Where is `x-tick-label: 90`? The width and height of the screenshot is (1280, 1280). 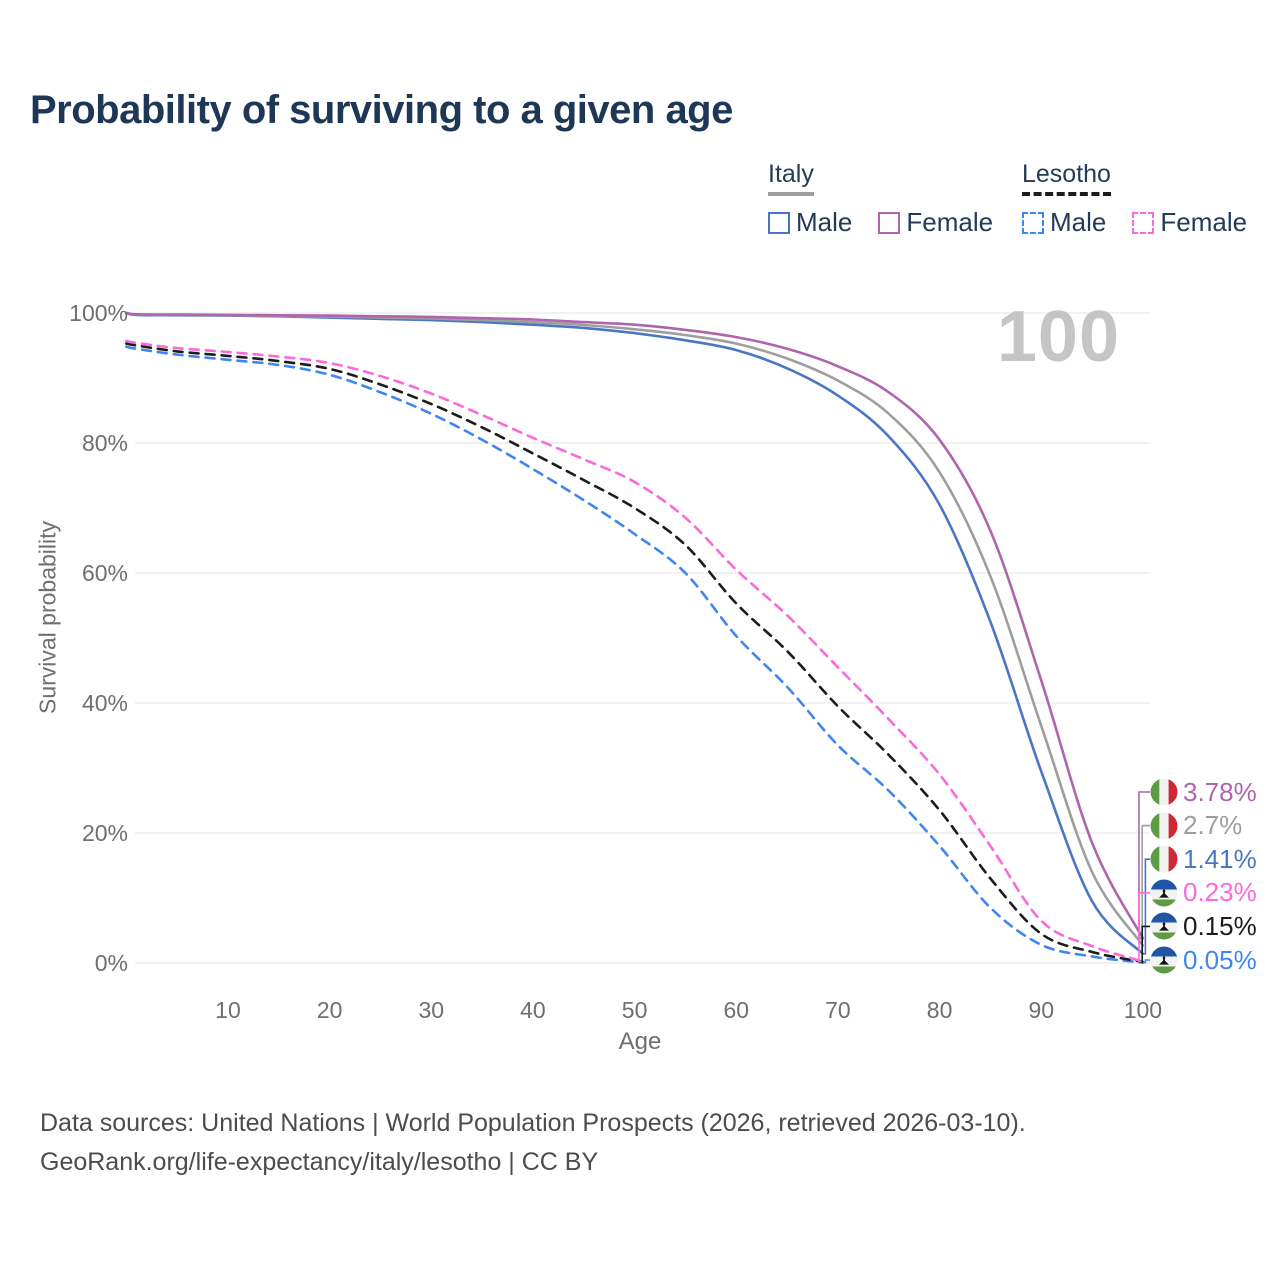 x-tick-label: 90 is located at coordinates (1041, 1010).